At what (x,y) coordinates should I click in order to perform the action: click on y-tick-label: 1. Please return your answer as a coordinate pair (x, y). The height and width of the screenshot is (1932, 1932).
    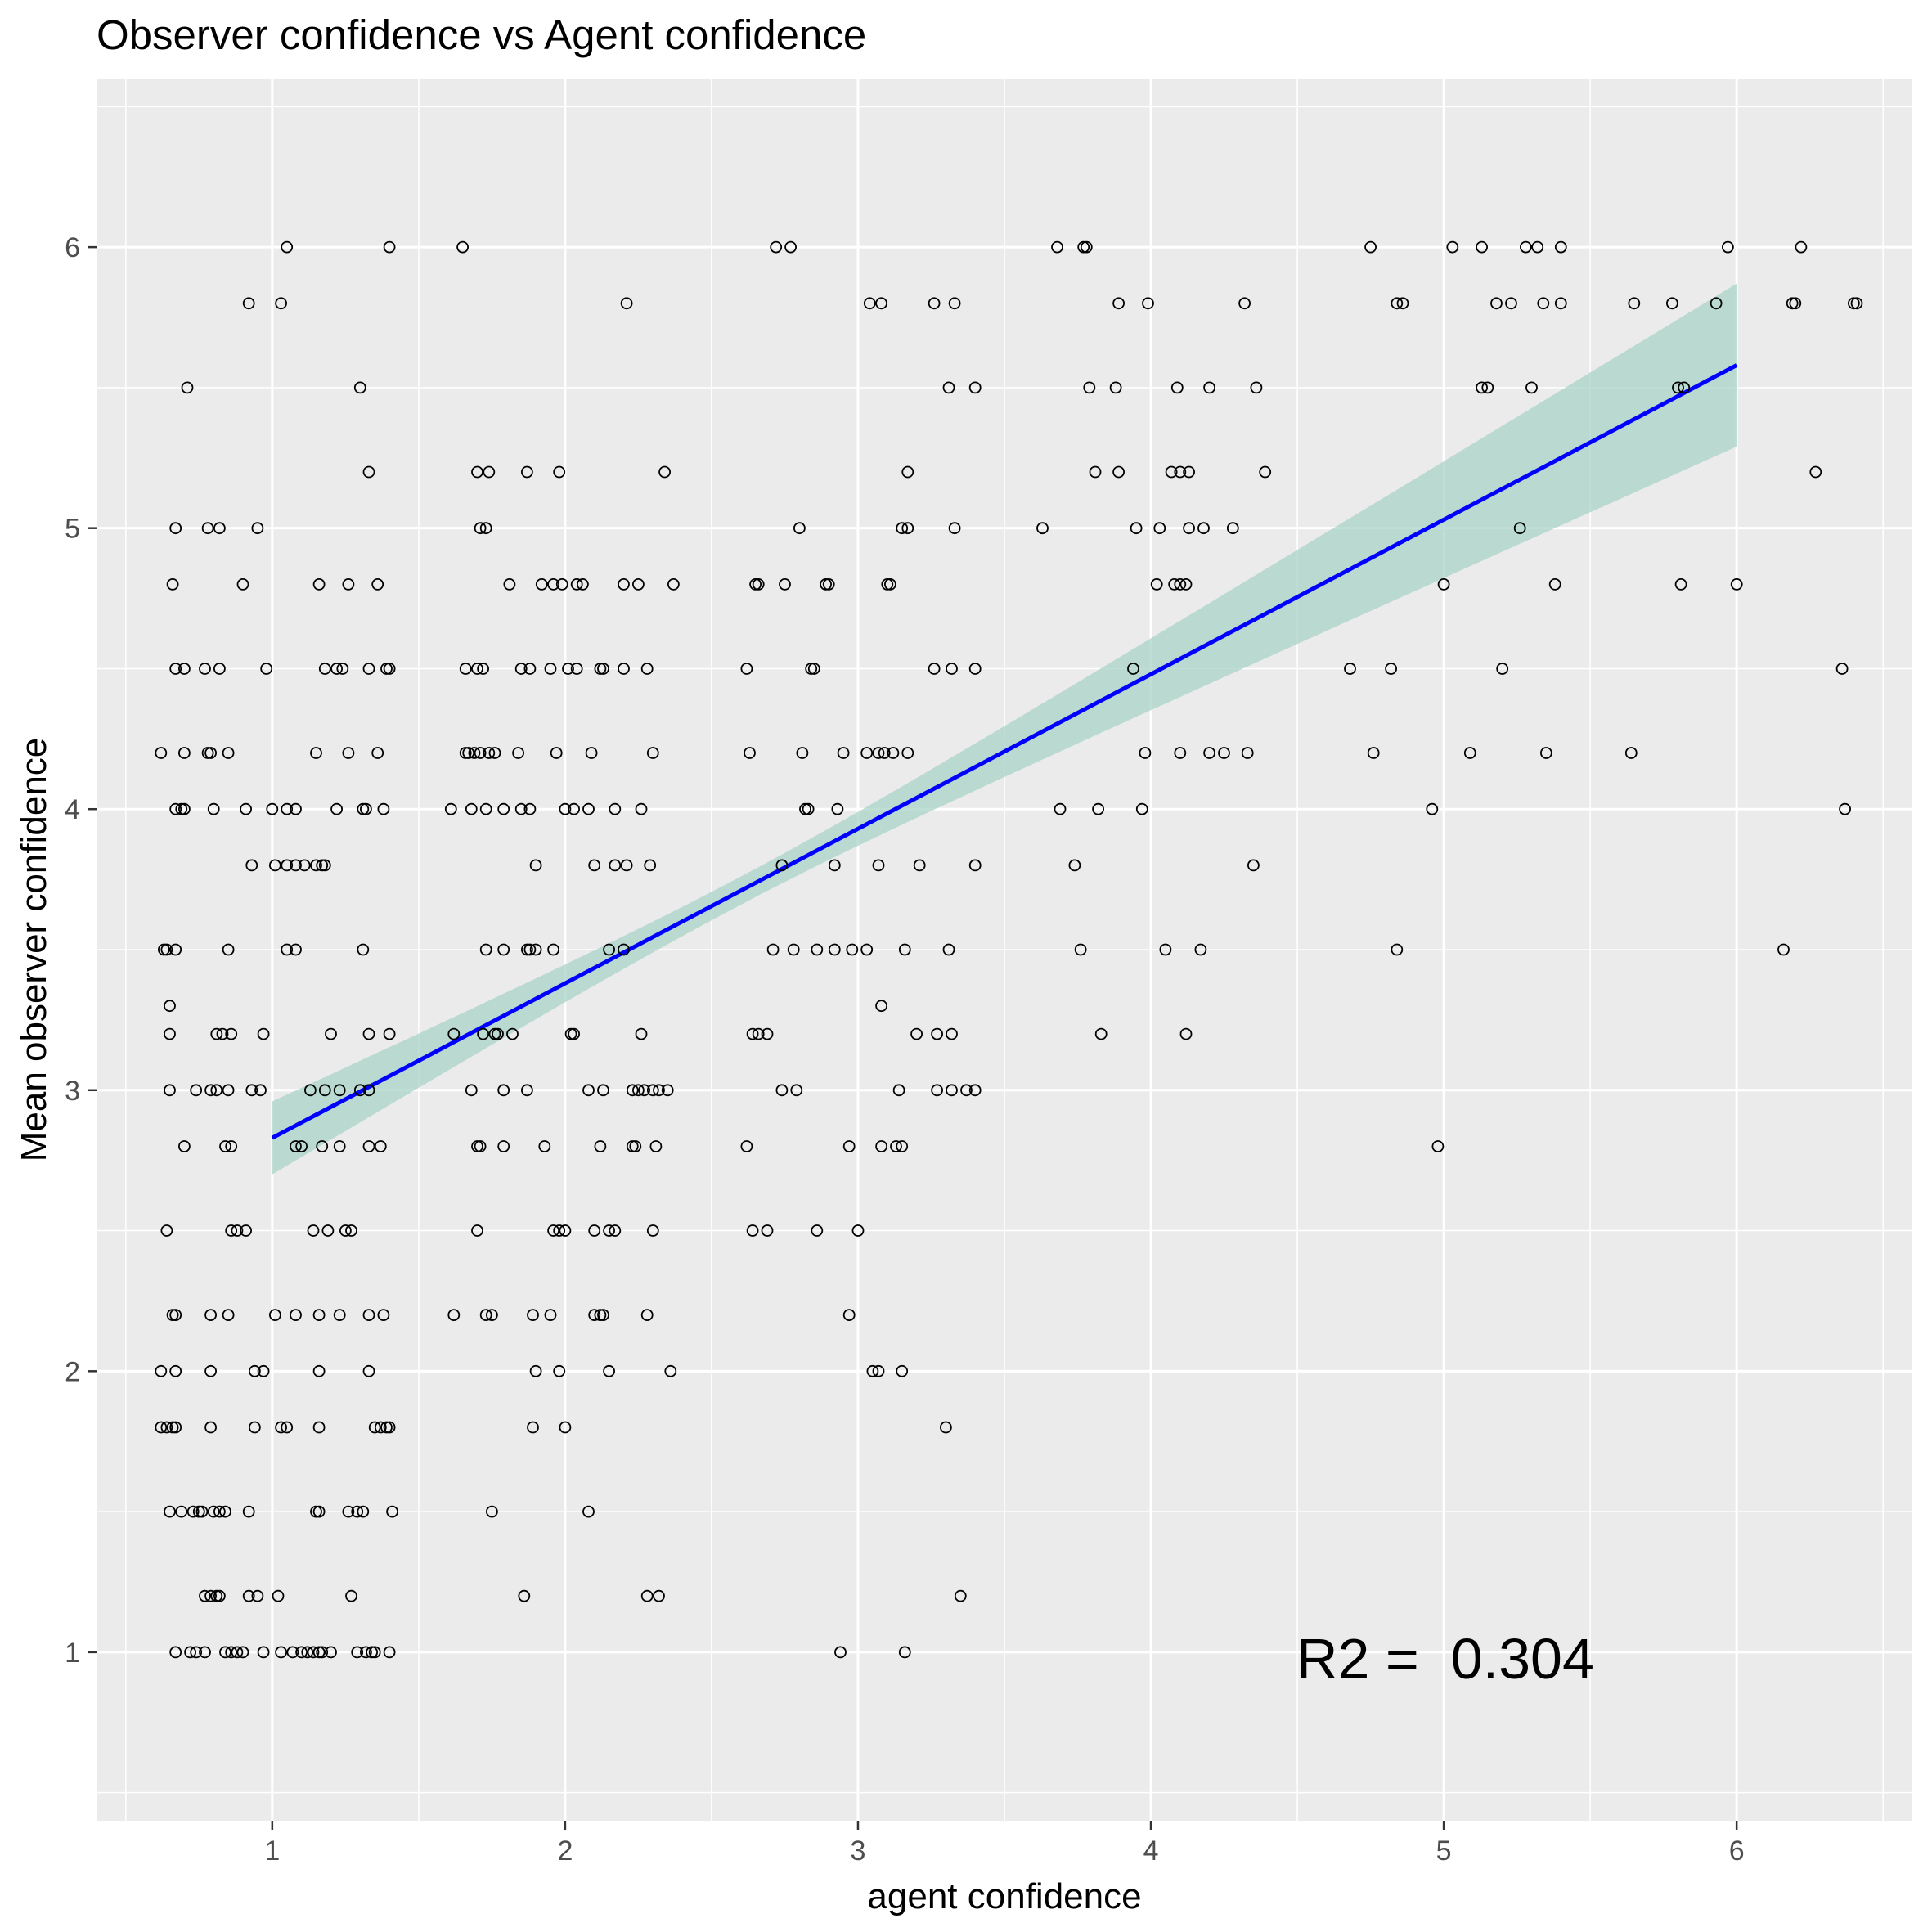
    Looking at the image, I should click on (72, 1654).